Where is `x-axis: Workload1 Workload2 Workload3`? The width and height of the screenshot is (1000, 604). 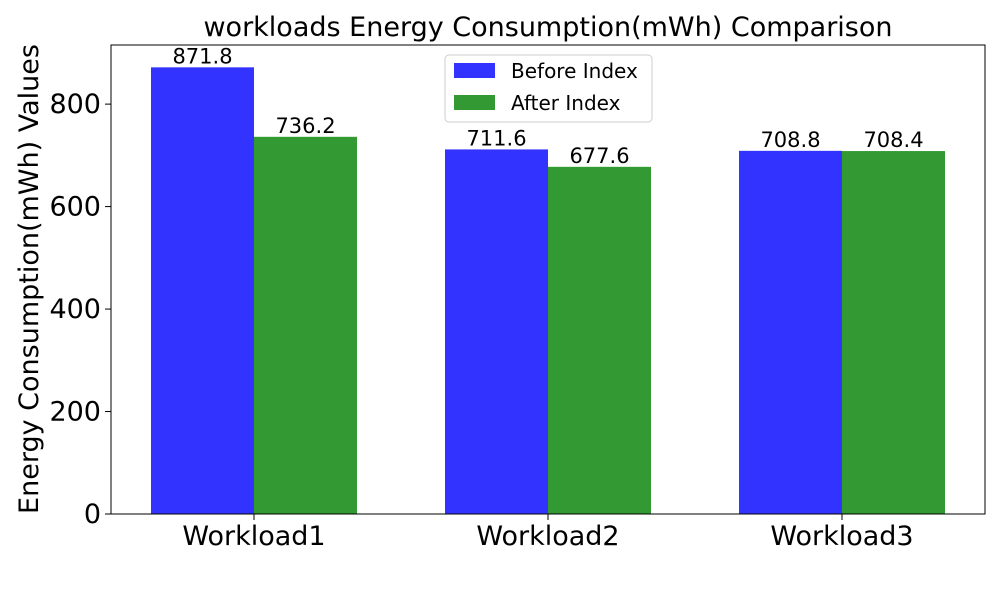
x-axis: Workload1 Workload2 Workload3 is located at coordinates (548, 533).